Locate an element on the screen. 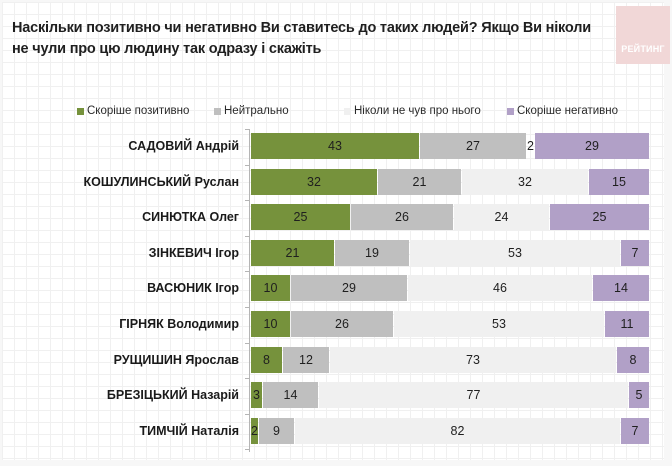 The height and width of the screenshot is (466, 672). legend-label-never-heard: Ніколи не чув про нього is located at coordinates (417, 111).